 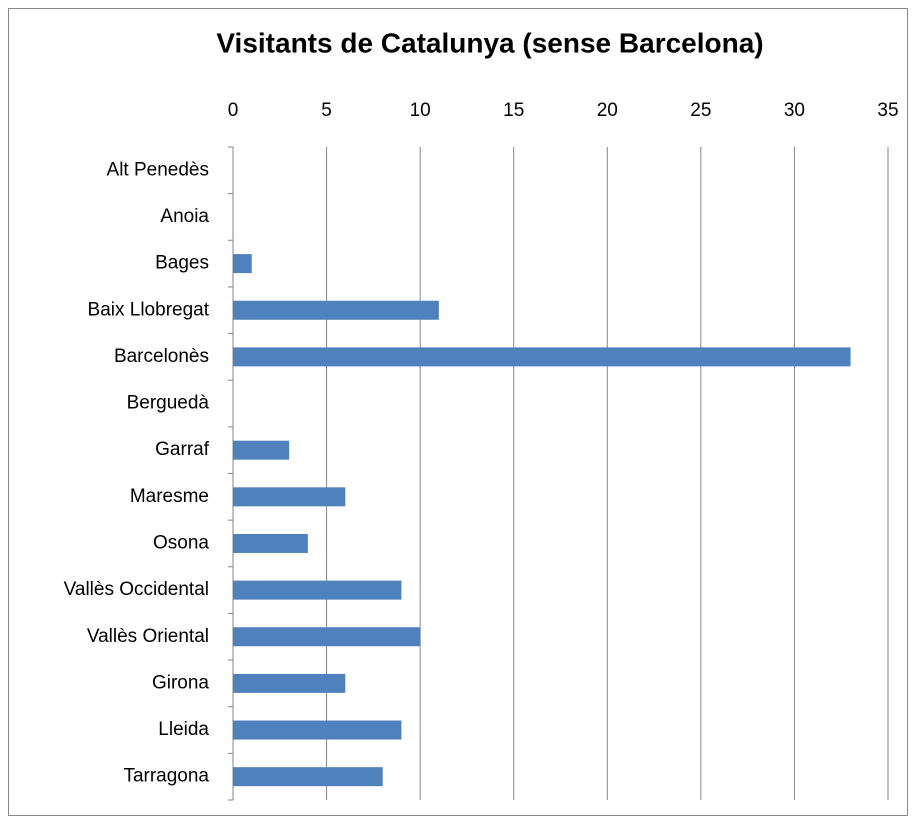 What do you see at coordinates (794, 110) in the screenshot?
I see `x-tick-label: 30` at bounding box center [794, 110].